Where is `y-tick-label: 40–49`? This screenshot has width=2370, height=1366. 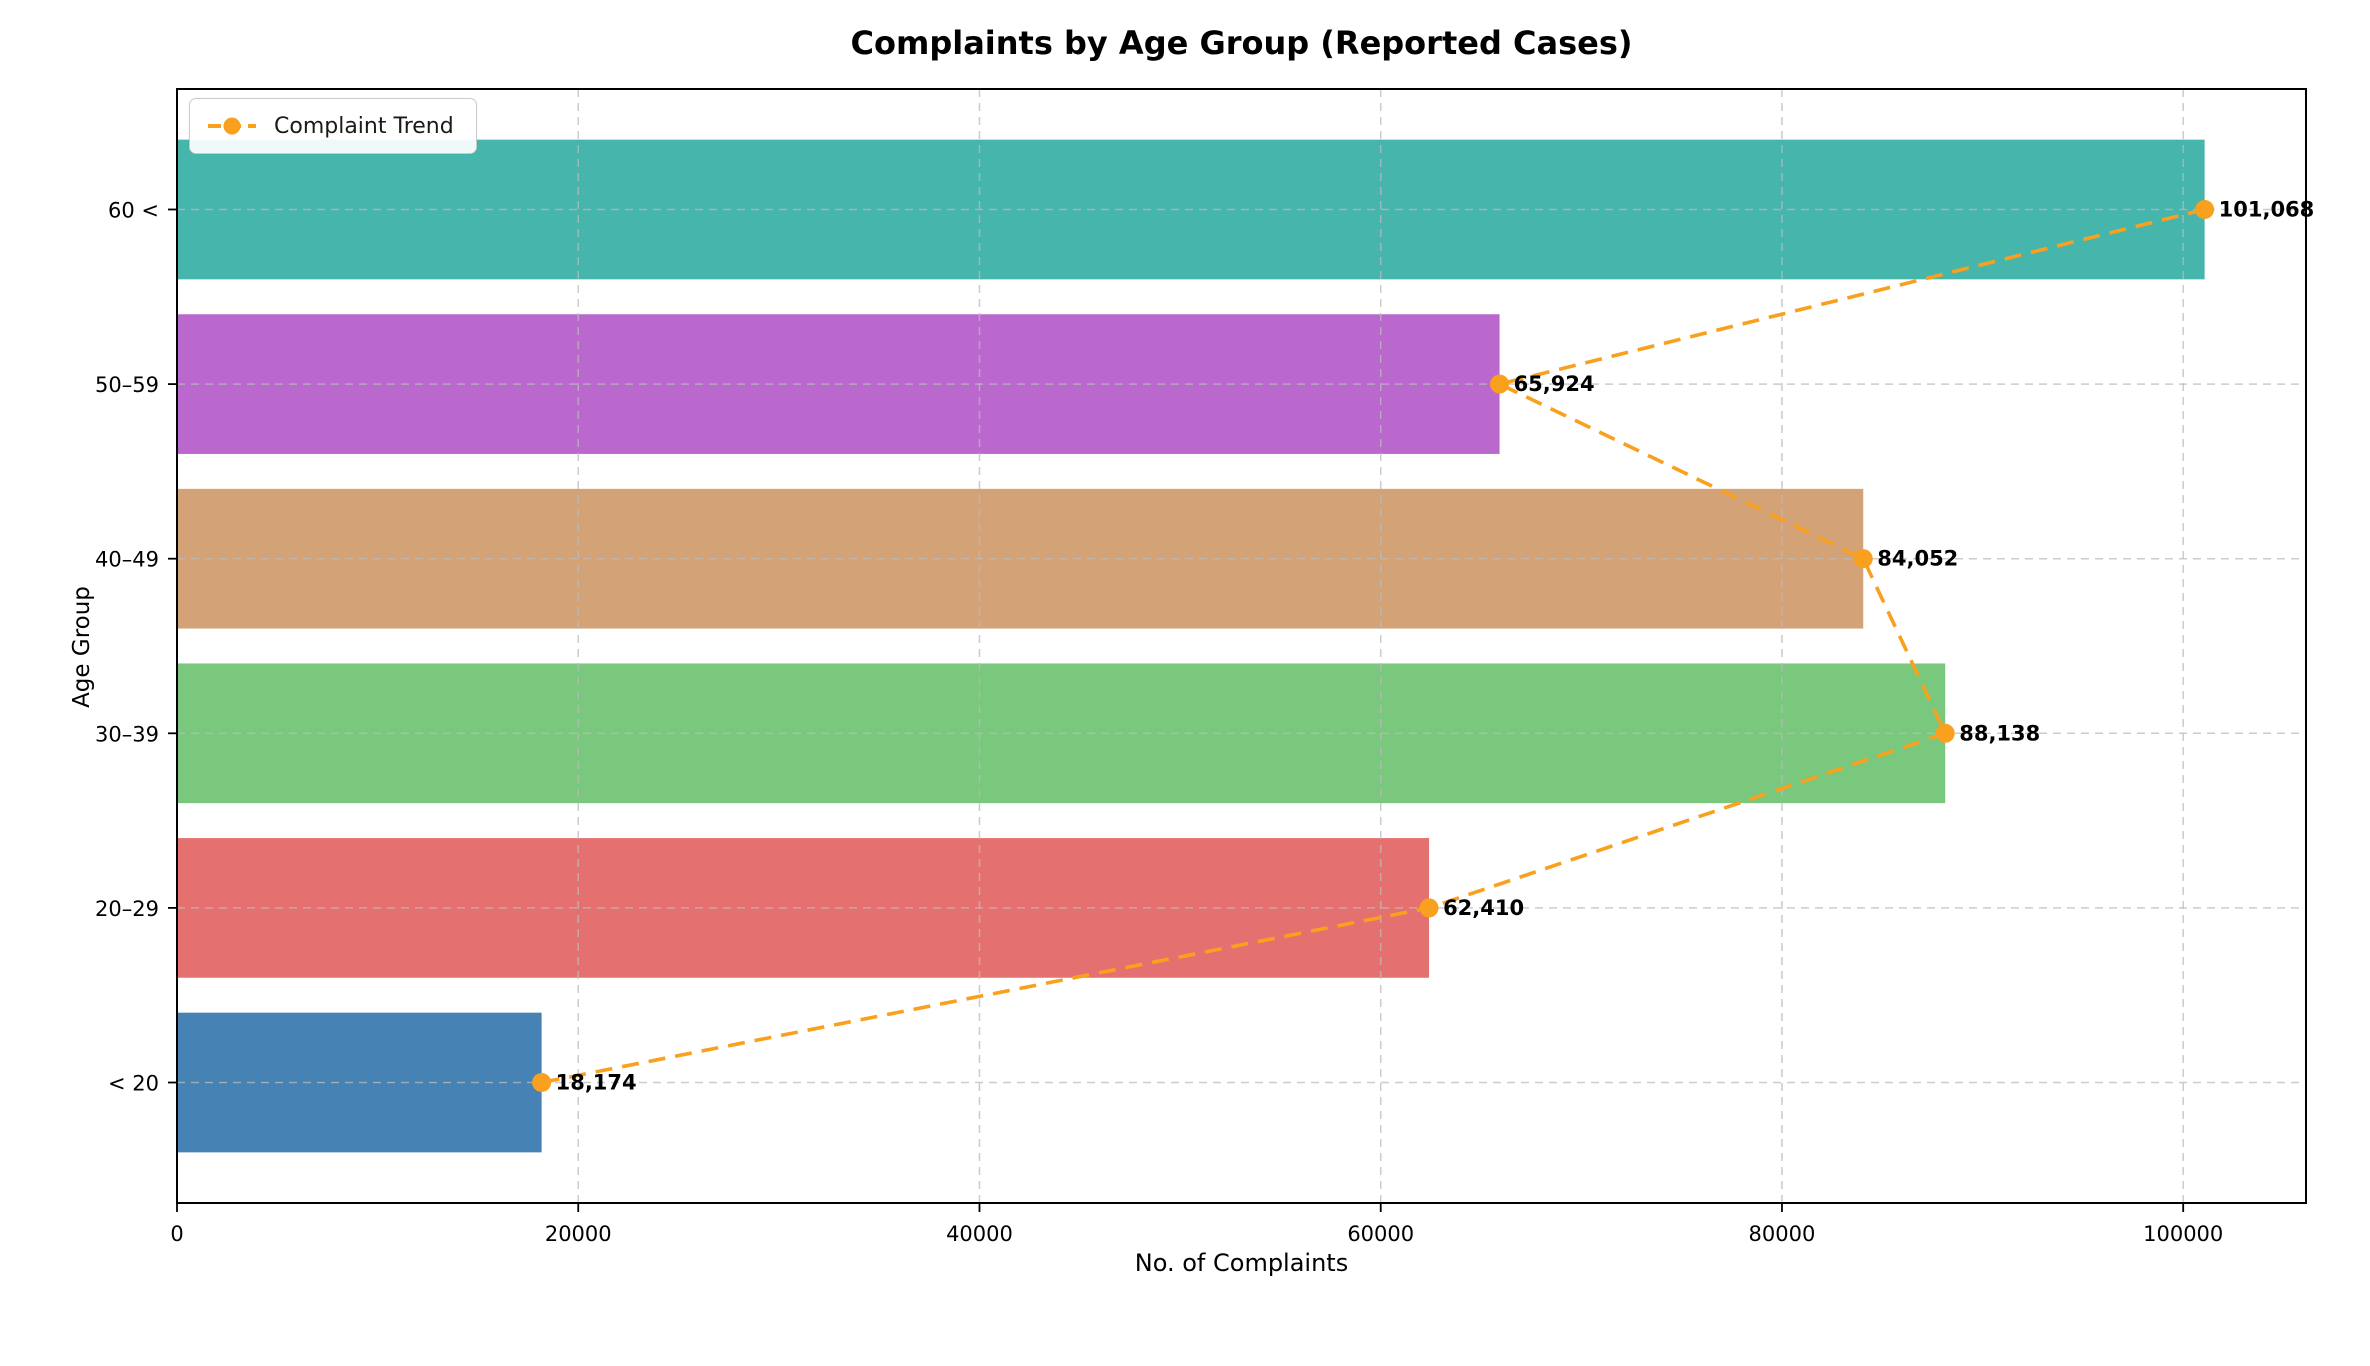
y-tick-label: 40–49 is located at coordinates (127, 560).